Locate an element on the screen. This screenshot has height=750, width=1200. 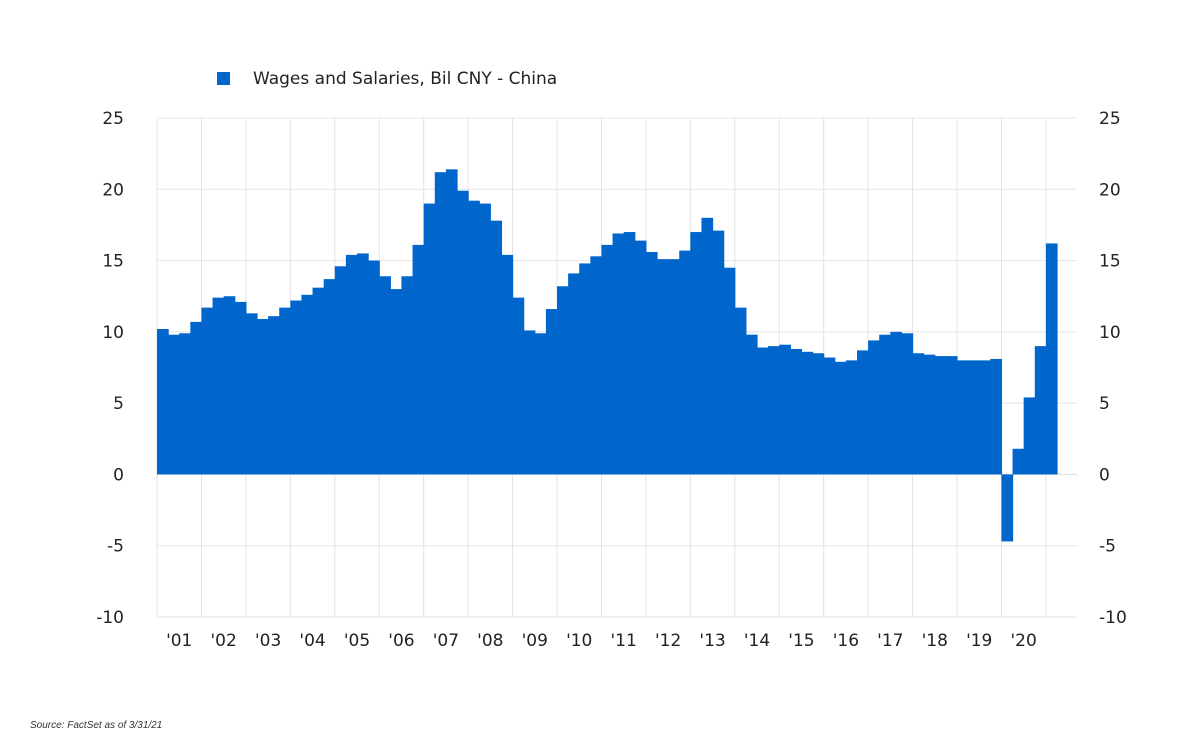
x-tick-label: '08 is located at coordinates (490, 641).